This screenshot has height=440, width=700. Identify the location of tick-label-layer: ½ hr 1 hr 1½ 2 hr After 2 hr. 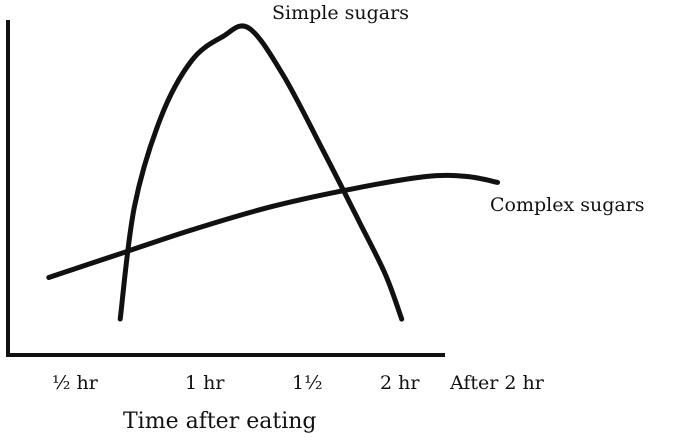
(298, 383).